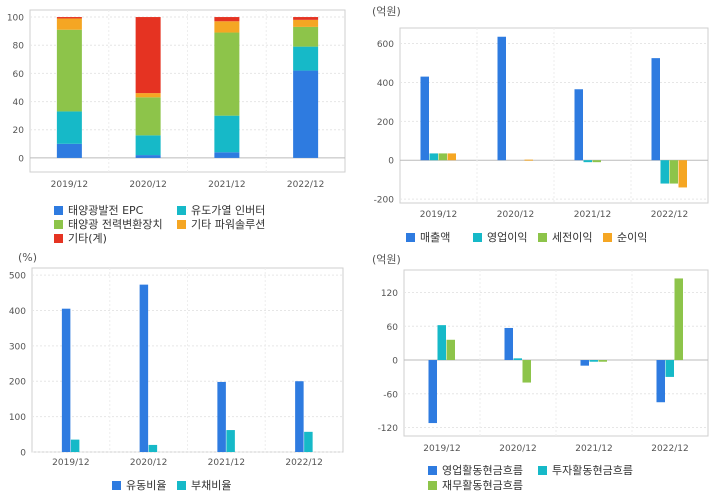  I want to click on legend-item-operating-cf: 영업활동현금흐름, so click(475, 470).